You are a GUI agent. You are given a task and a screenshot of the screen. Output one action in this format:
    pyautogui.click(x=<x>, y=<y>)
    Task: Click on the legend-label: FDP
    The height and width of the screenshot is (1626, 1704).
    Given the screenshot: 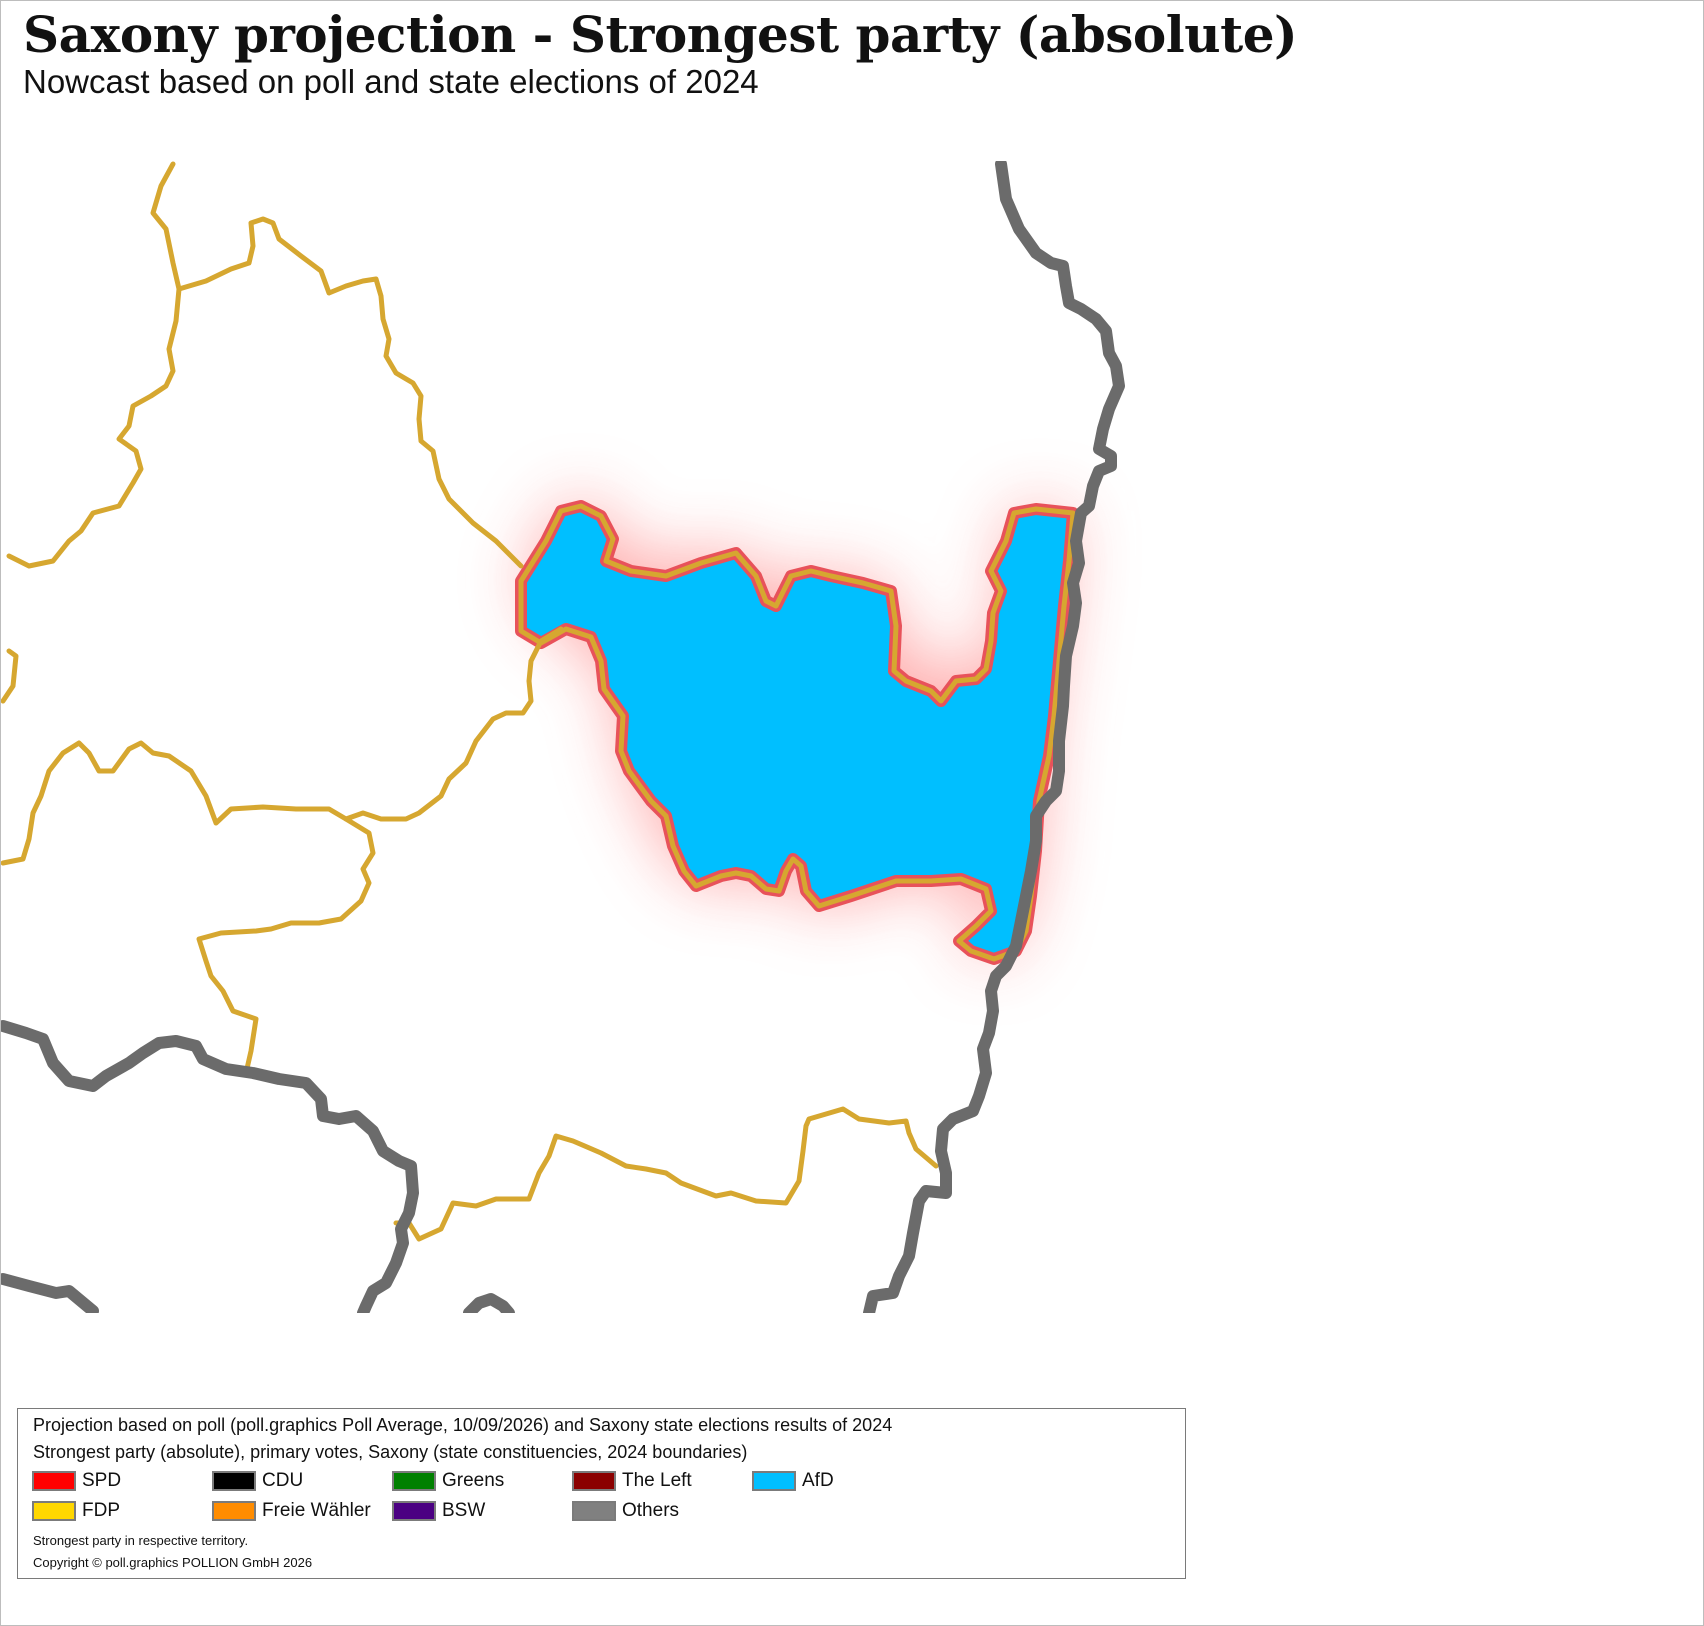 What is the action you would take?
    pyautogui.click(x=101, y=1510)
    